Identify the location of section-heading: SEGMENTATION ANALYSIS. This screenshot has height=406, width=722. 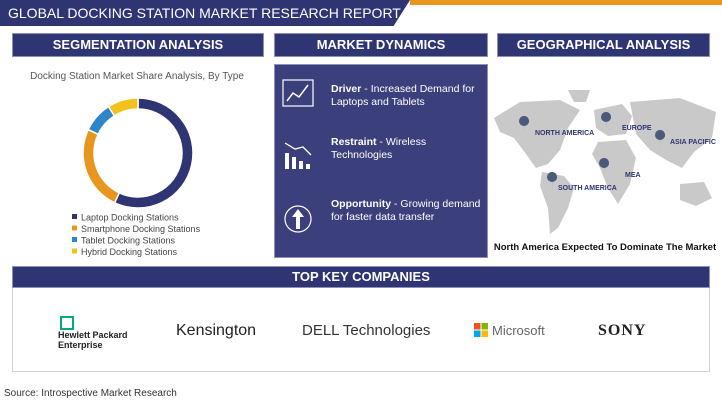
(138, 45).